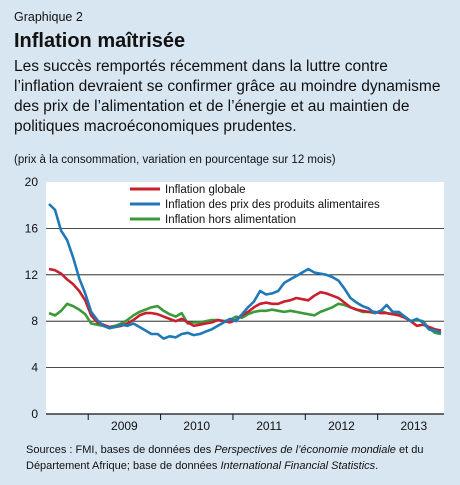  Describe the element at coordinates (34, 368) in the screenshot. I see `y-tick-label: 4` at that location.